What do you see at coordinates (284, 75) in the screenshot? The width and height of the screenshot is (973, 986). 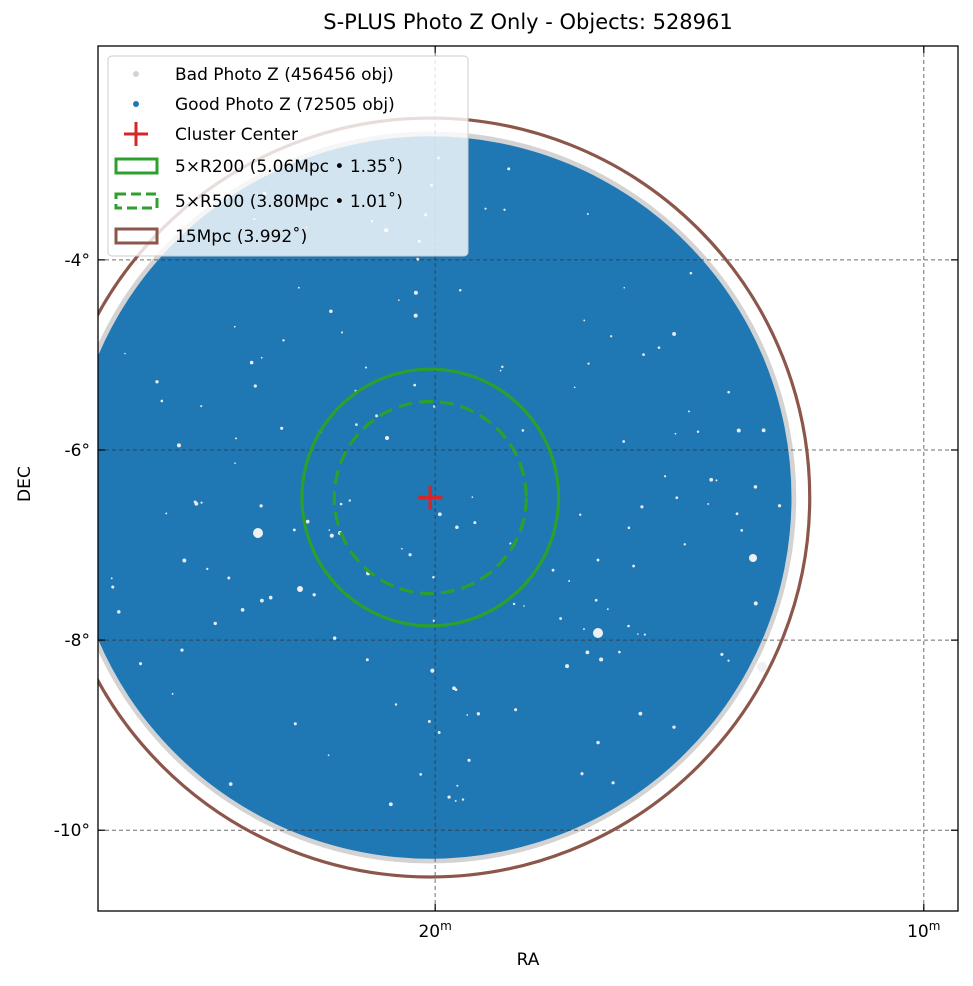 I see `legend-label: Bad Photo Z (456456 obj)` at bounding box center [284, 75].